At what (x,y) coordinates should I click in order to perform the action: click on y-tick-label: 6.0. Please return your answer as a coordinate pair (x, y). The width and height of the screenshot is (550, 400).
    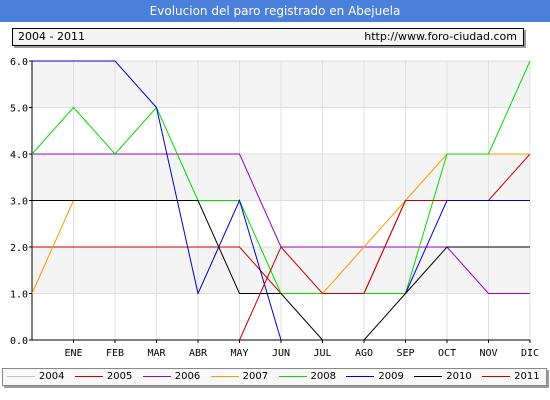
    Looking at the image, I should click on (19, 62).